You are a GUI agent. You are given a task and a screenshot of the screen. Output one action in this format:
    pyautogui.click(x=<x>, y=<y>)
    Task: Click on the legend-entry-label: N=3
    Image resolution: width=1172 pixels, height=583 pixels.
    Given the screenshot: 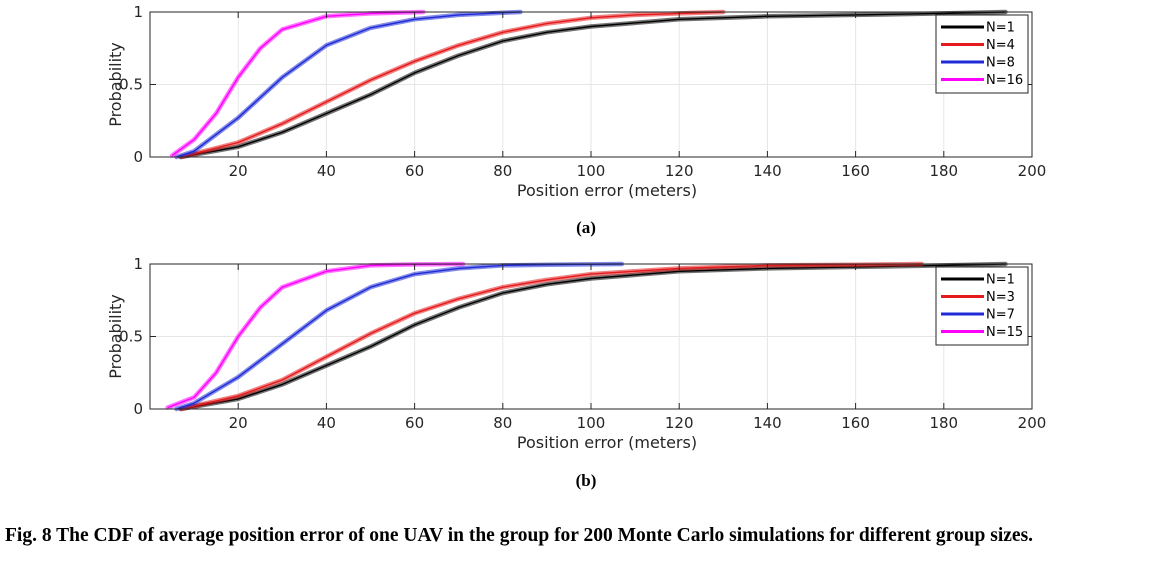 What is the action you would take?
    pyautogui.click(x=1000, y=297)
    